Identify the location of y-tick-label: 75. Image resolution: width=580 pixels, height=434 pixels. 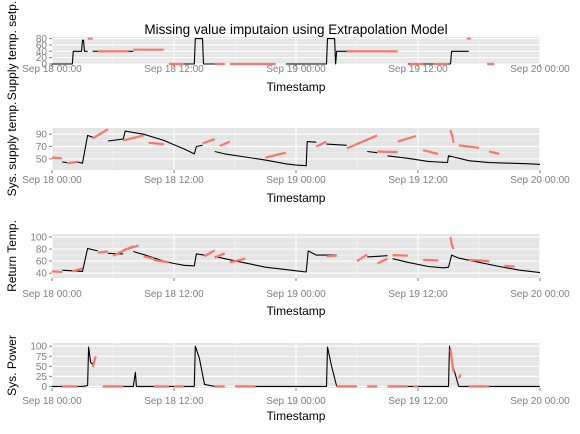
(42, 357).